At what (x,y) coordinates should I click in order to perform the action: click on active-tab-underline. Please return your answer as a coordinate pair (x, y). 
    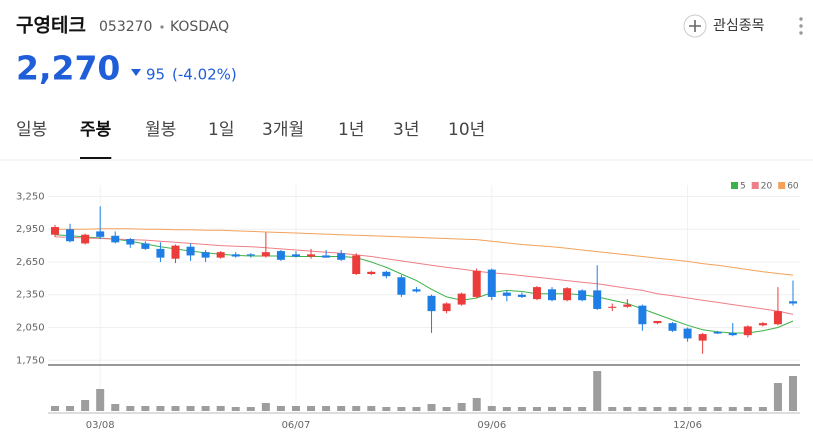
    Looking at the image, I should click on (96, 158).